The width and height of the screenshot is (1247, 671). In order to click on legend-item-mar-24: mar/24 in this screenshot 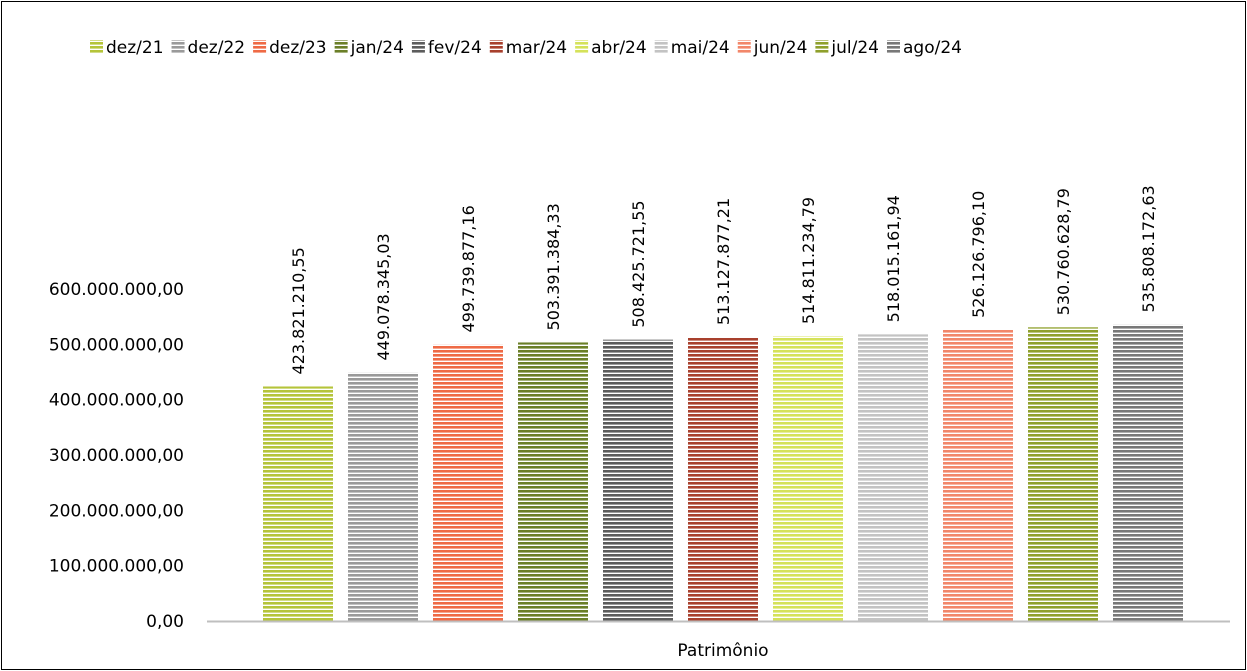, I will do `click(528, 48)`.